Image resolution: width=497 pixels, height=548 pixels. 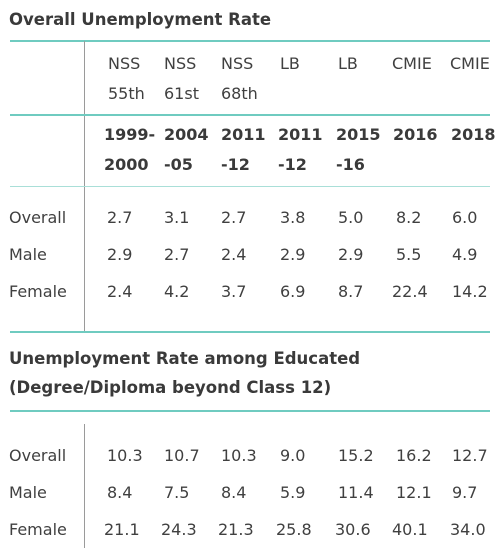 I want to click on table-cell: 21.3, so click(x=236, y=529).